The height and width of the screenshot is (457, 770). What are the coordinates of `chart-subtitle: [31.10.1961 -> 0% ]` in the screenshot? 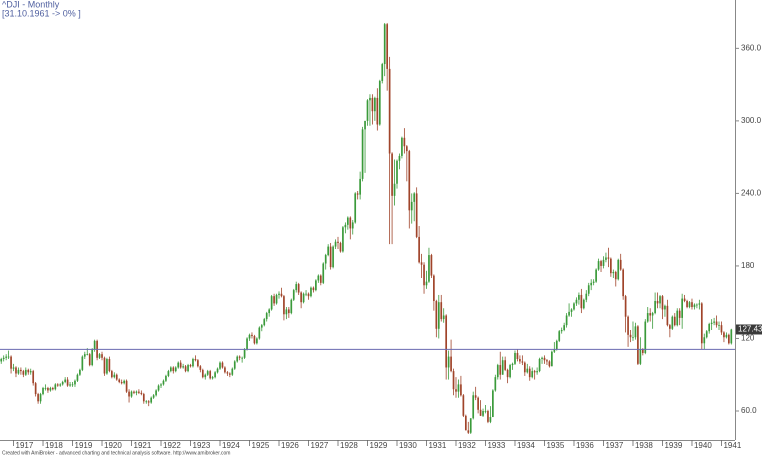 It's located at (41, 13).